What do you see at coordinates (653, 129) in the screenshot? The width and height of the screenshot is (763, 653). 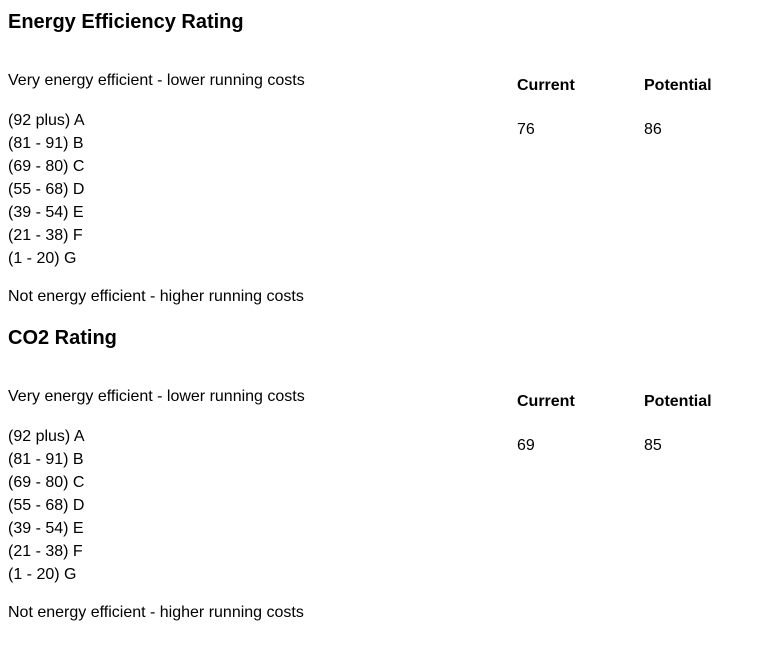 I see `potential-rating-value: 86` at bounding box center [653, 129].